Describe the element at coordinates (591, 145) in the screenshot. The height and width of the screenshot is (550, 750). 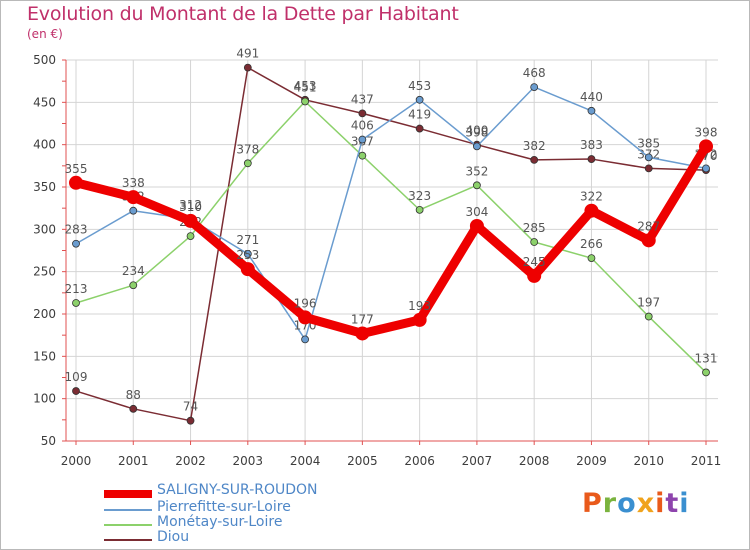
I see `data-label: 383` at that location.